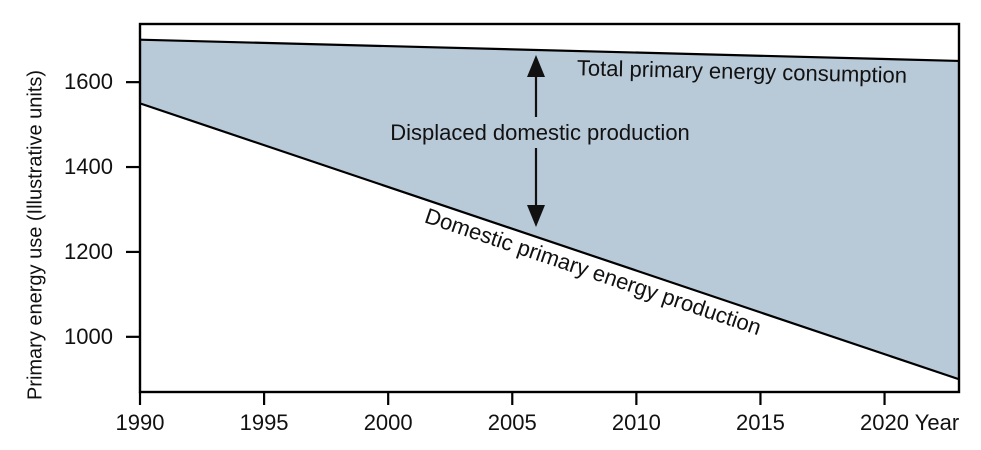 This screenshot has height=450, width=981. I want to click on consumption-line, so click(549, 50).